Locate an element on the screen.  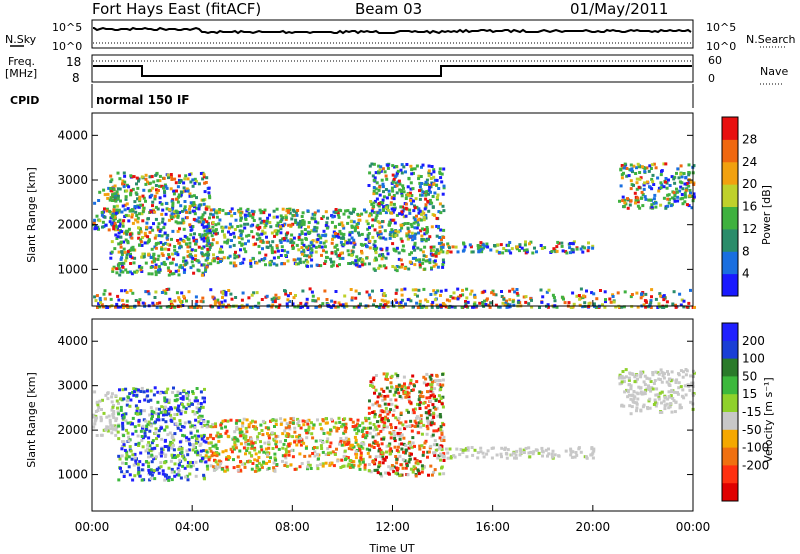
power-y-label: Slant Range [km] is located at coordinates (31, 215).